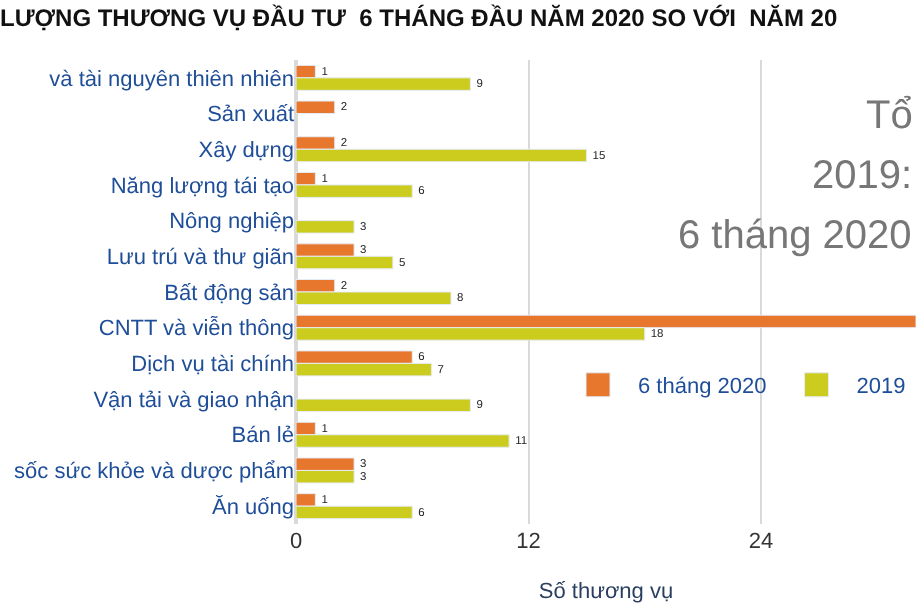 This screenshot has width=920, height=612. Describe the element at coordinates (262, 436) in the screenshot. I see `y-tick-label: Bán lẻ` at that location.